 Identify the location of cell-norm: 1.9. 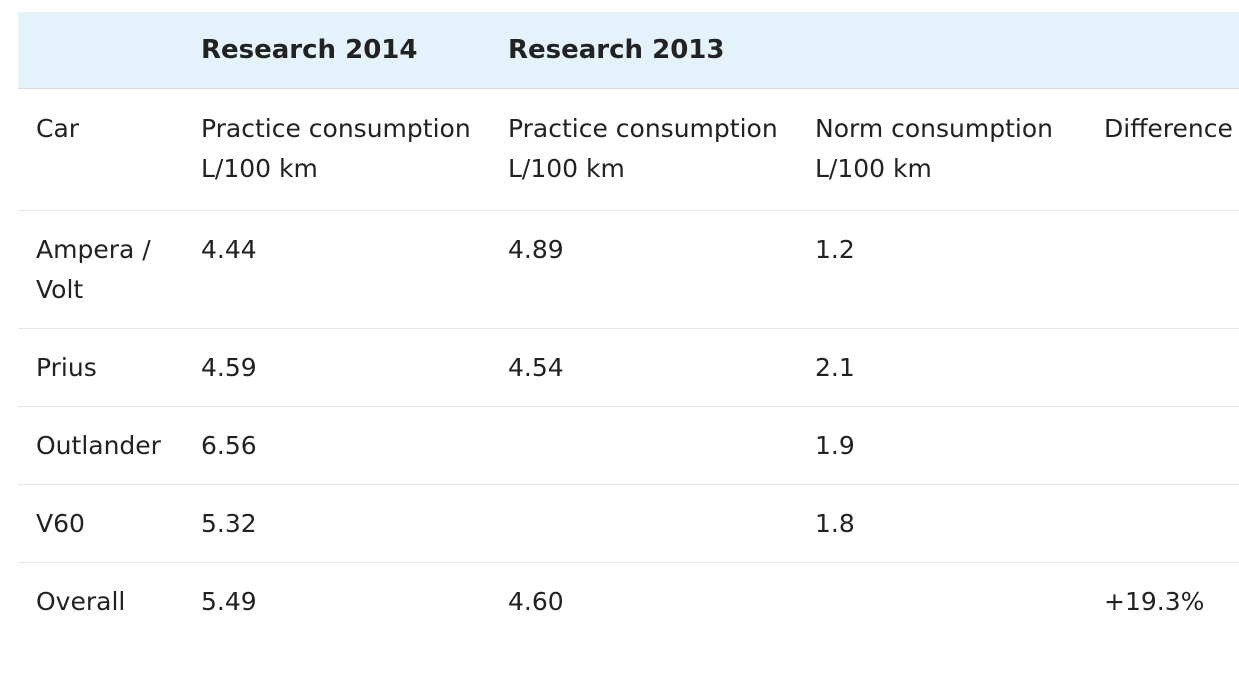
(941, 445).